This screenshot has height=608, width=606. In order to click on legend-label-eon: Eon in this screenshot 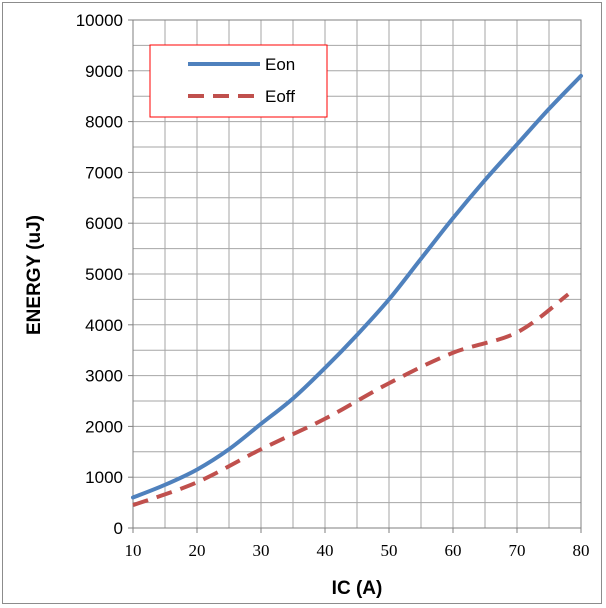, I will do `click(280, 64)`.